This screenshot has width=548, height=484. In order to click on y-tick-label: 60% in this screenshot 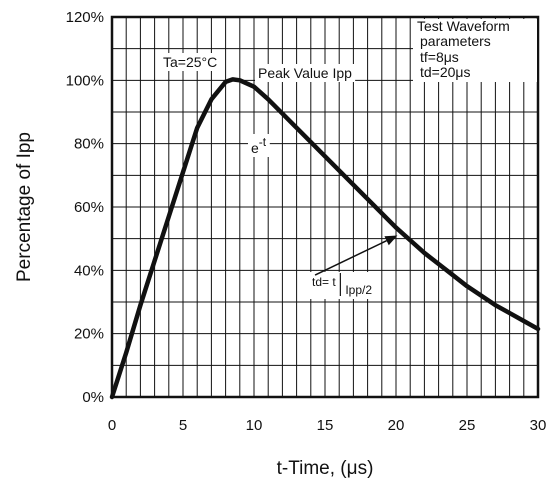, I will do `click(89, 207)`.